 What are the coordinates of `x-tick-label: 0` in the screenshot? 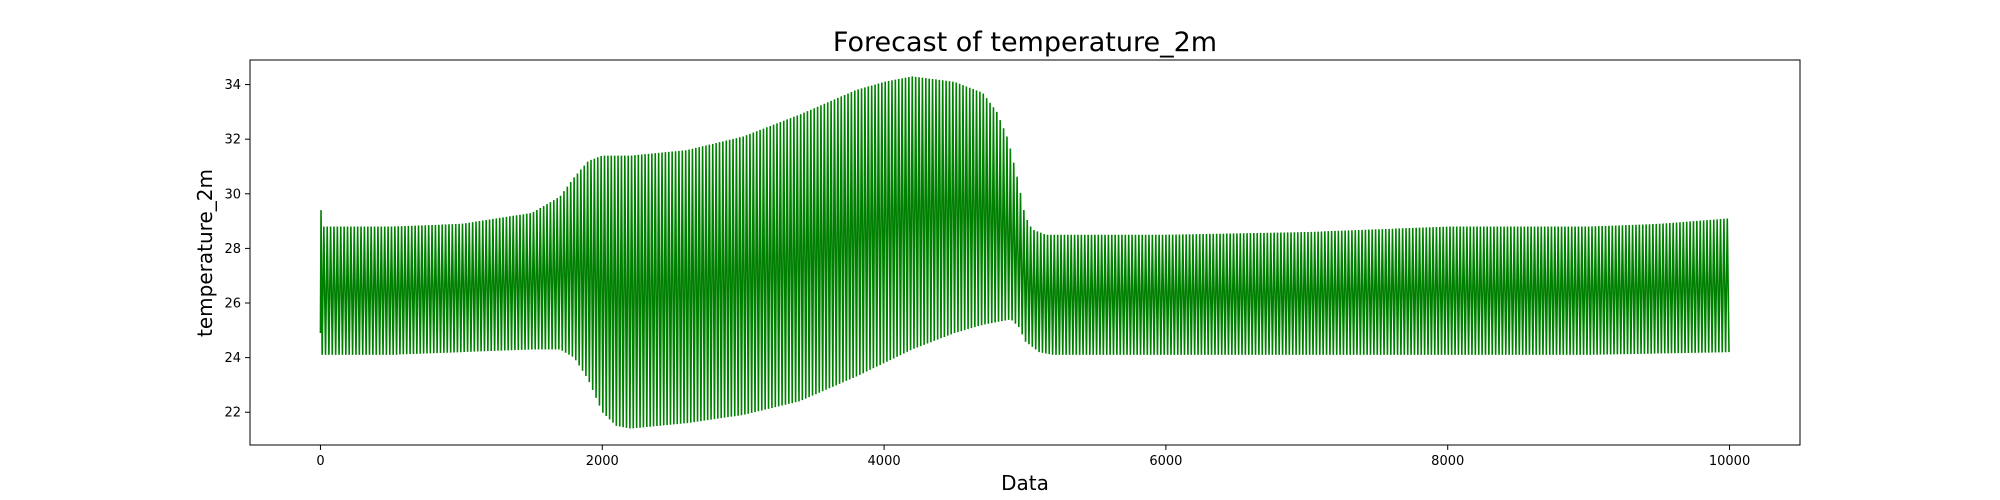 It's located at (320, 461).